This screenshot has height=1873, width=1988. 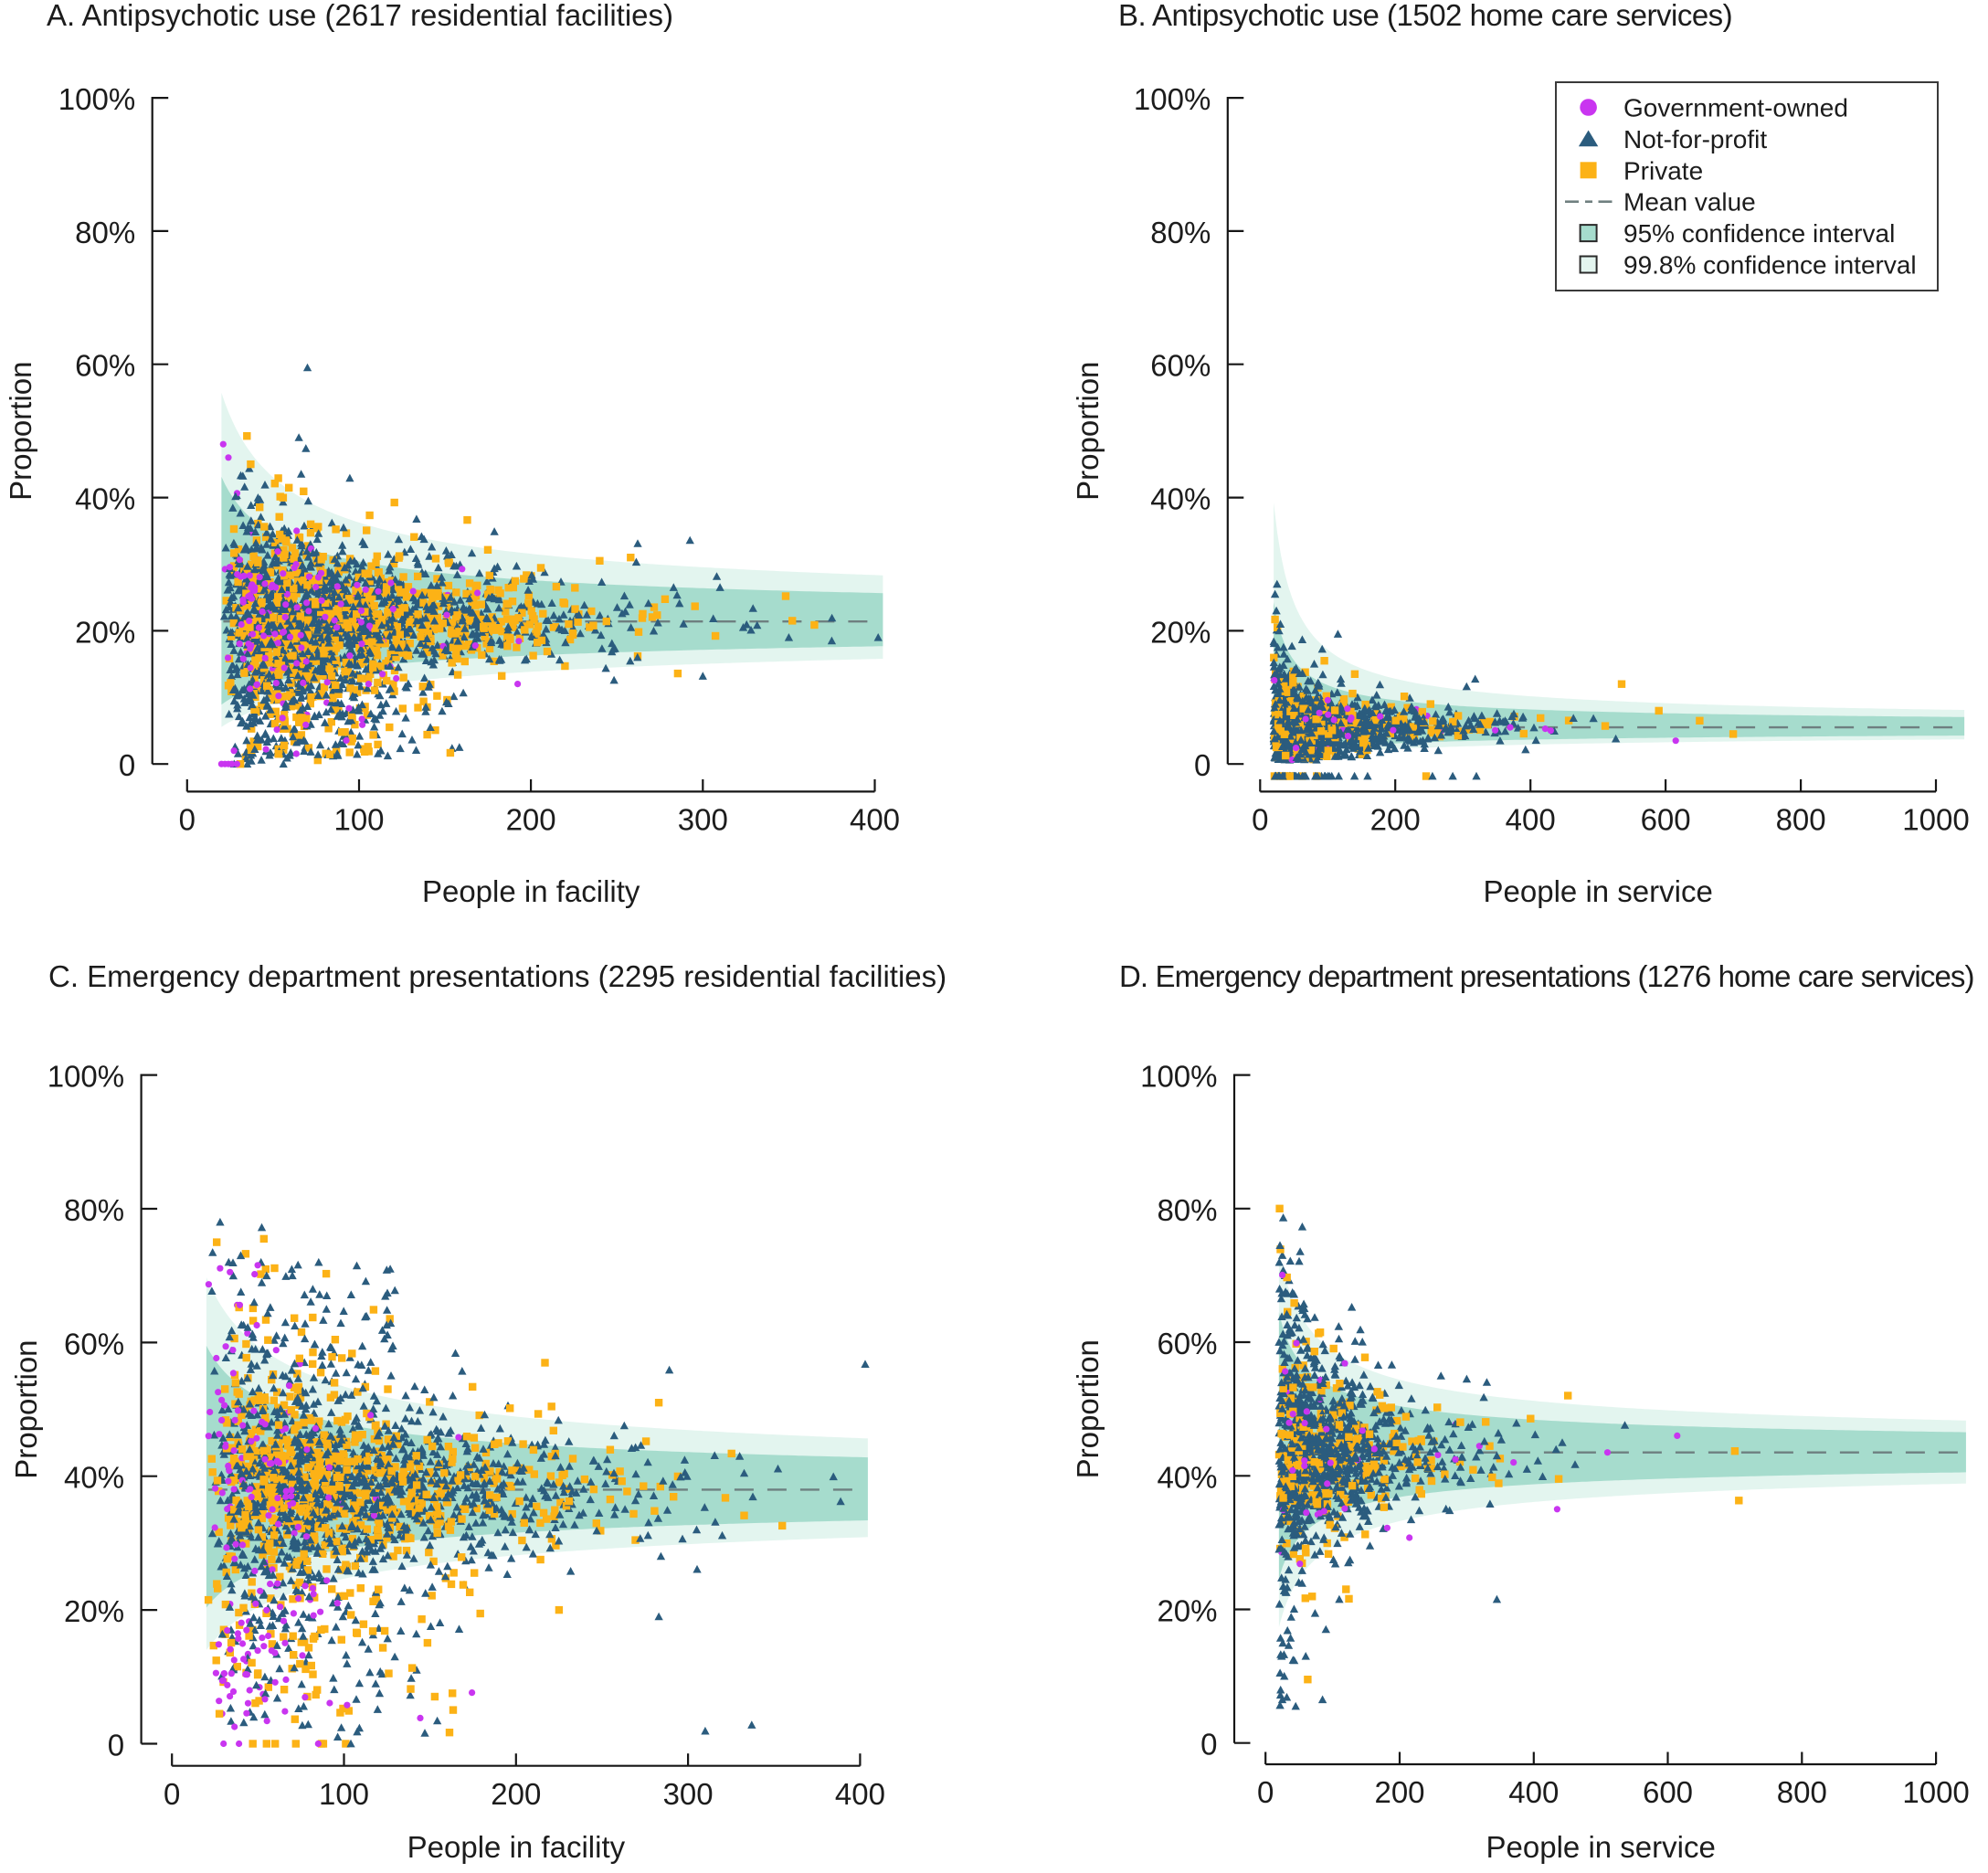 I want to click on svg-text: 95% confidence interval, so click(x=1759, y=233).